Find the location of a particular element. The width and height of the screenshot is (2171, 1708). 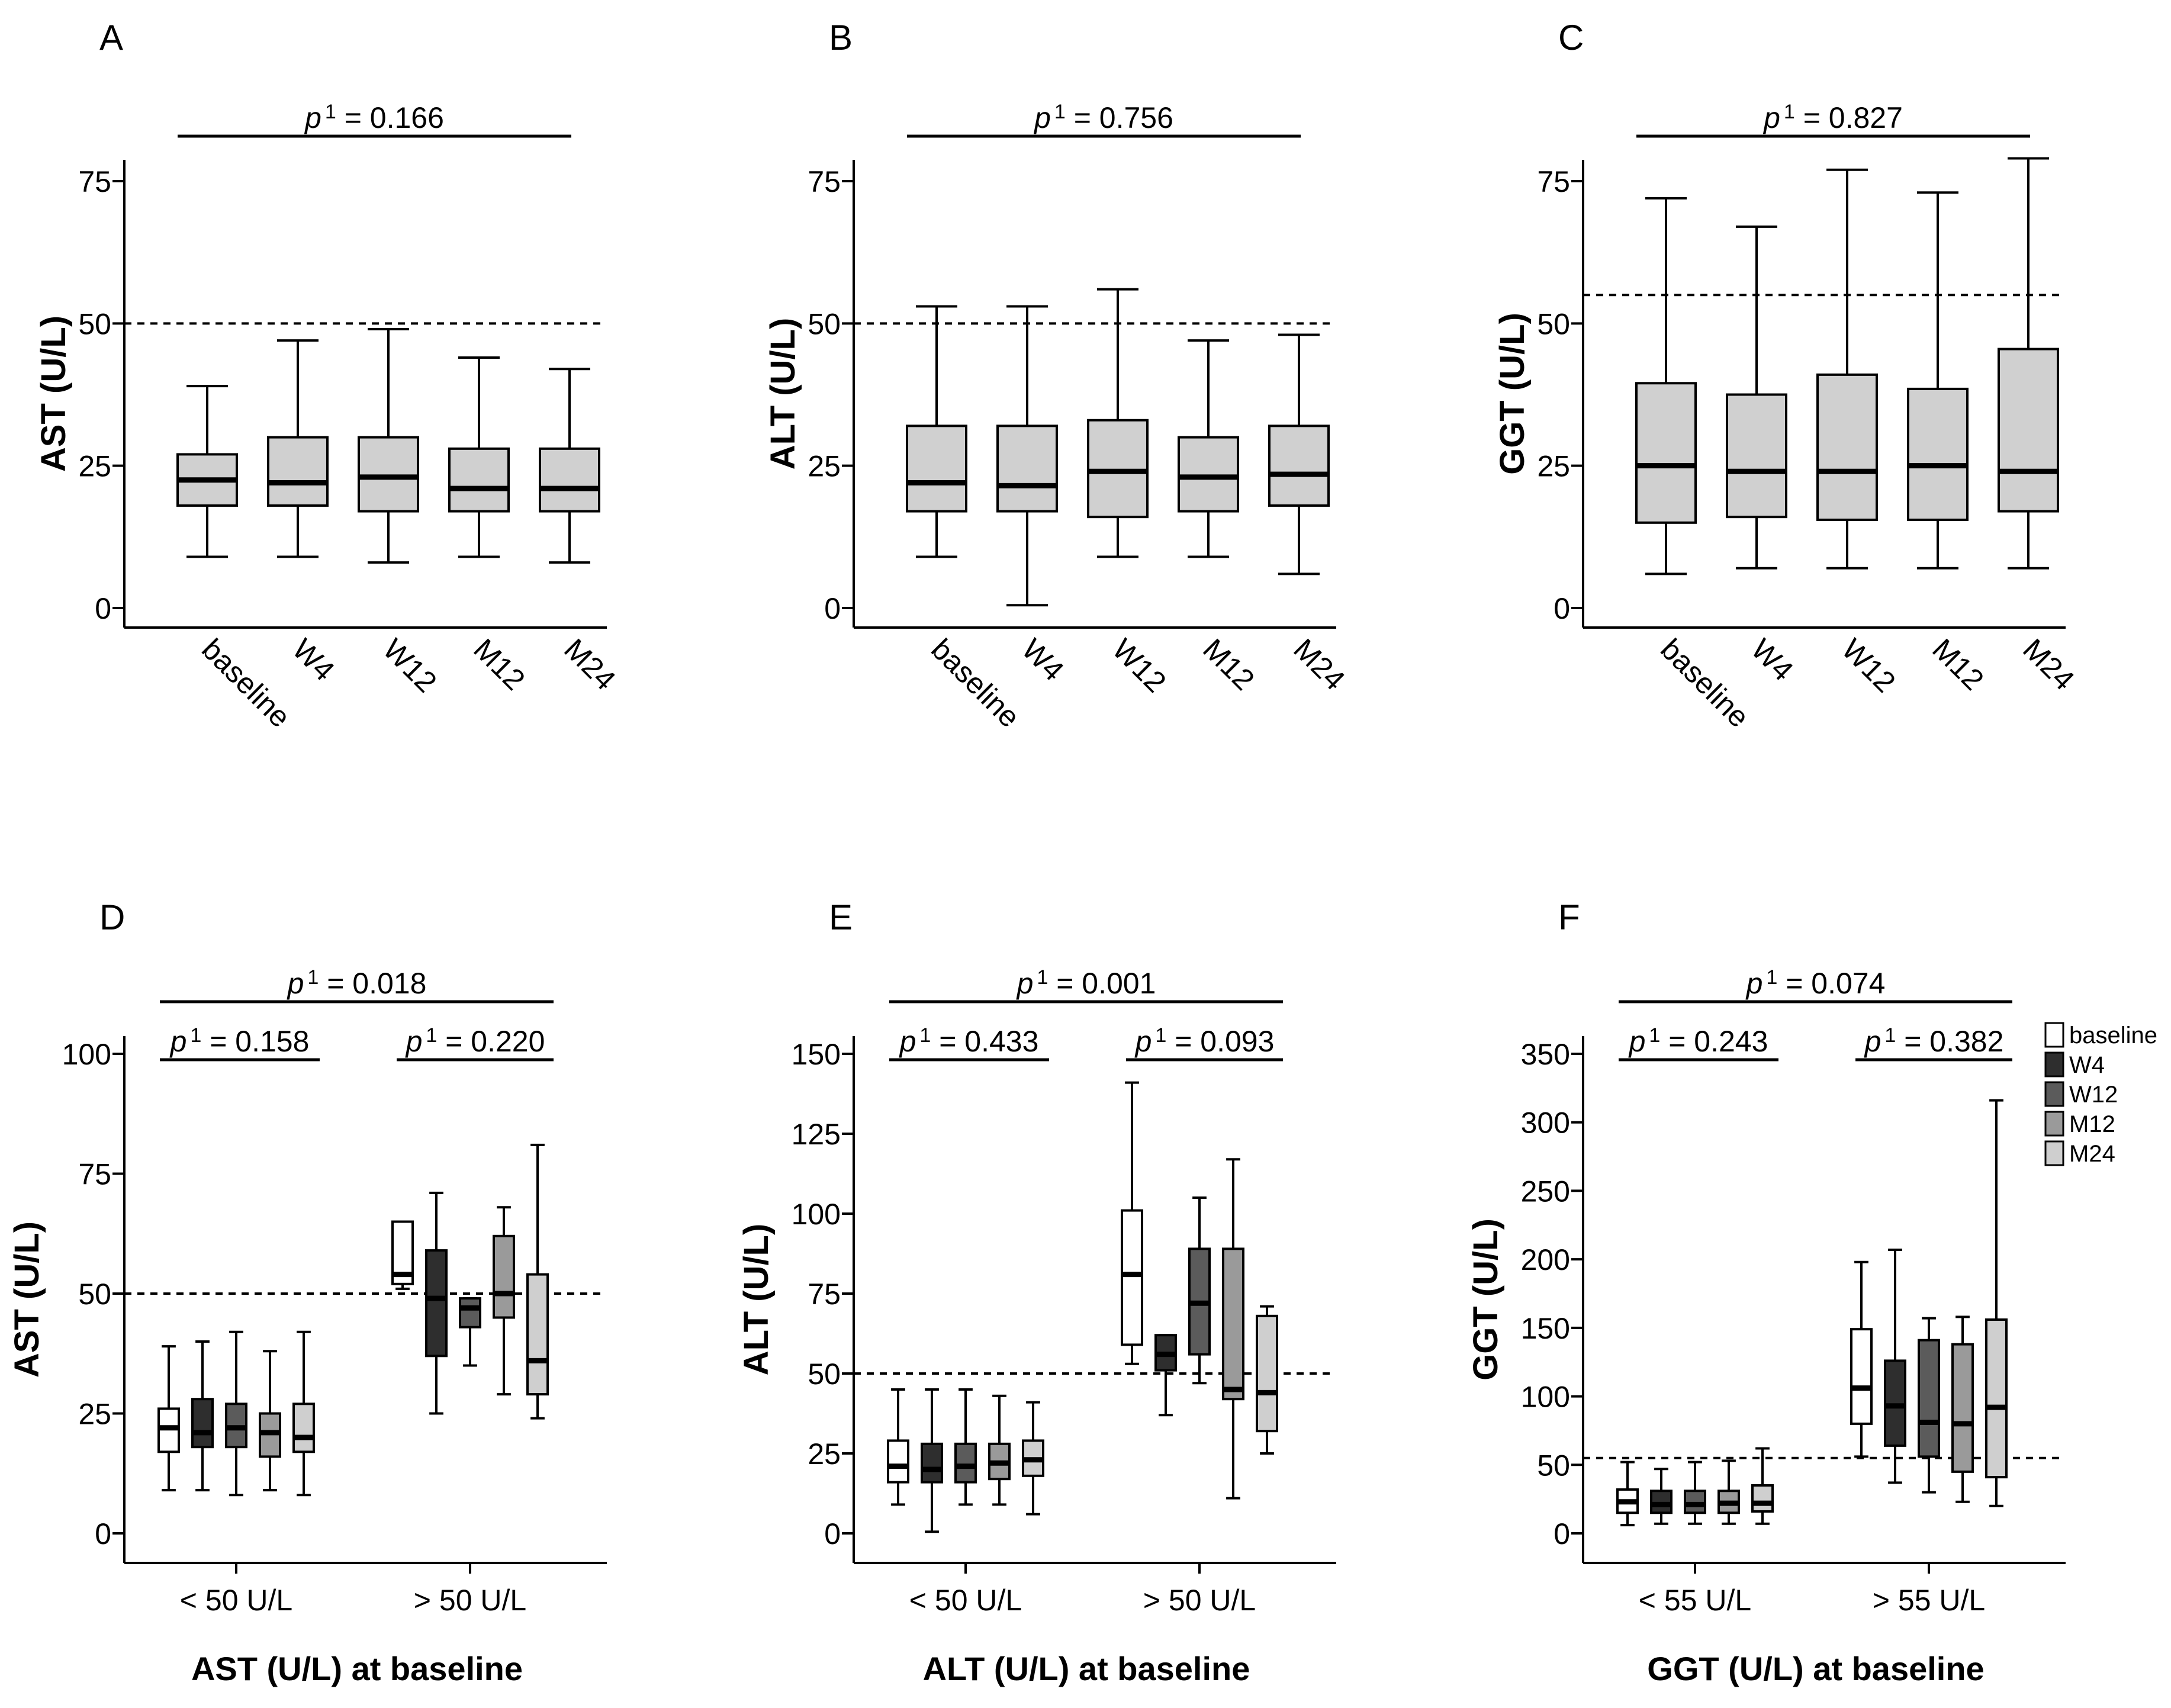

p-value-label-value: = 0.756 is located at coordinates (1119, 117).